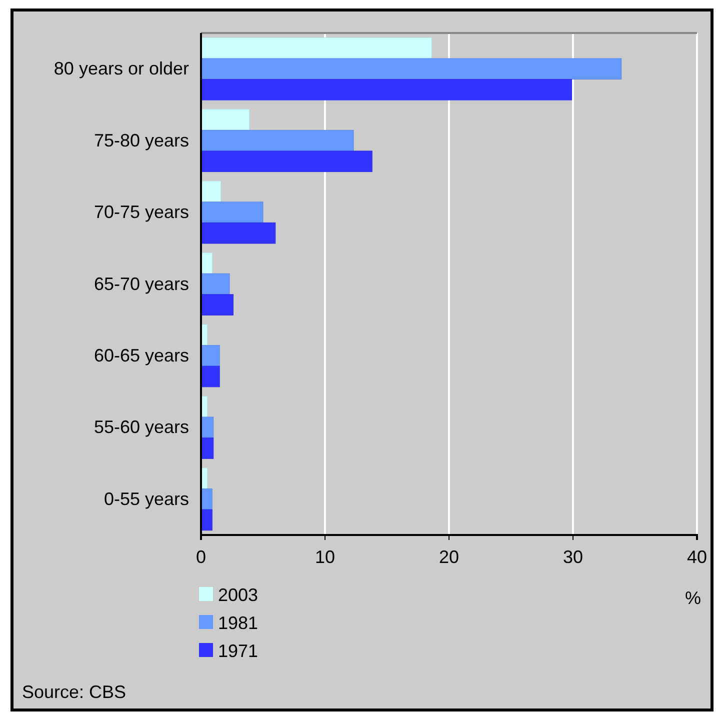 Image resolution: width=716 pixels, height=715 pixels. Describe the element at coordinates (141, 427) in the screenshot. I see `y-tick-label: 55-60 years` at that location.